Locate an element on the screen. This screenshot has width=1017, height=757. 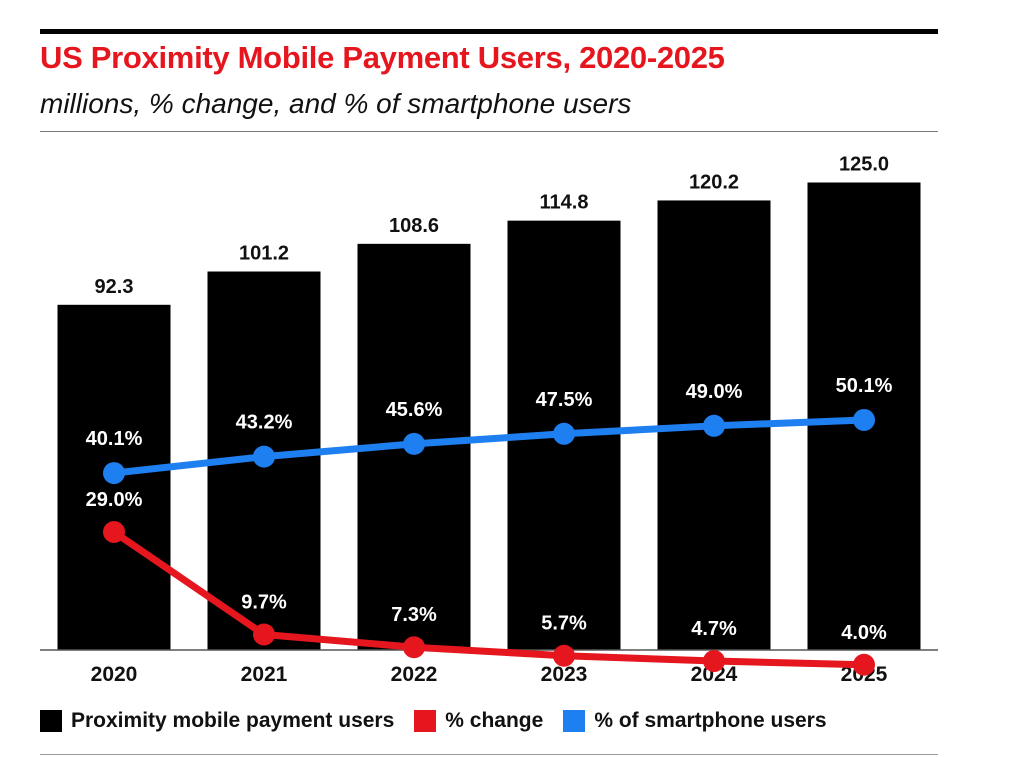
line-change is located at coordinates (489, 598).